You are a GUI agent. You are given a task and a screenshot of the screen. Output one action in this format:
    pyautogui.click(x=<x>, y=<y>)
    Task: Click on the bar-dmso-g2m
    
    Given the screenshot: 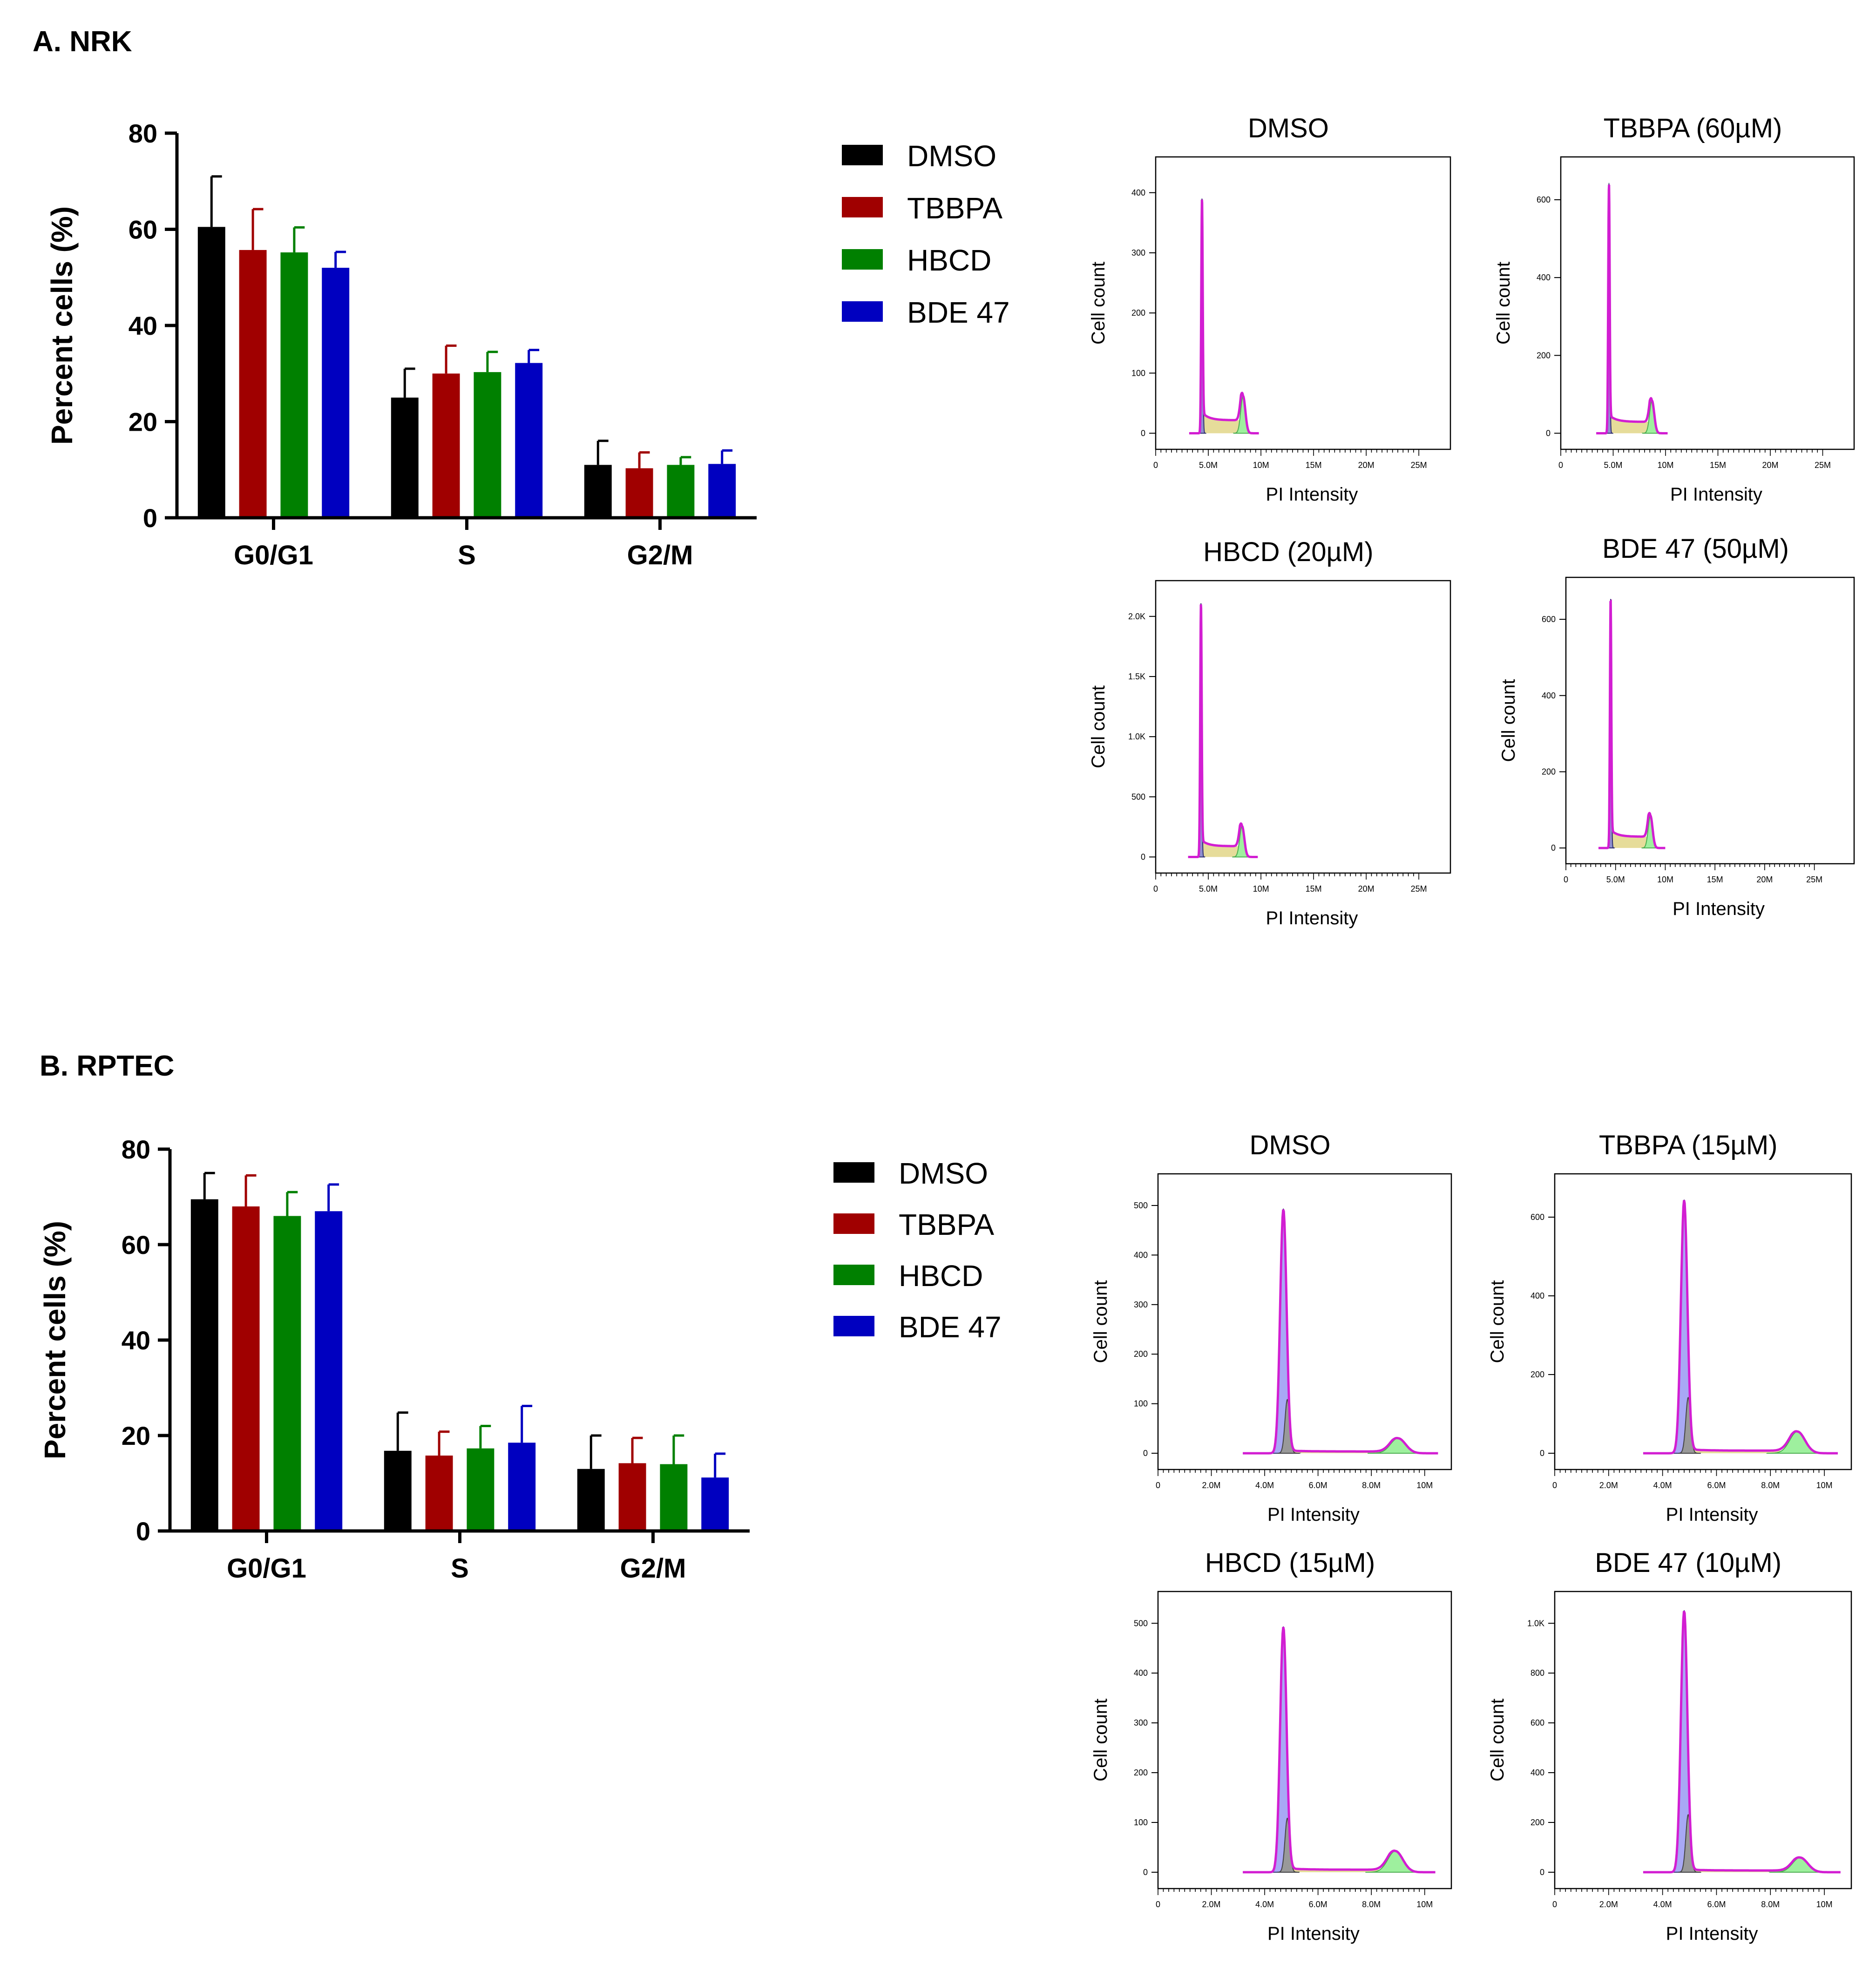 What is the action you would take?
    pyautogui.click(x=598, y=491)
    